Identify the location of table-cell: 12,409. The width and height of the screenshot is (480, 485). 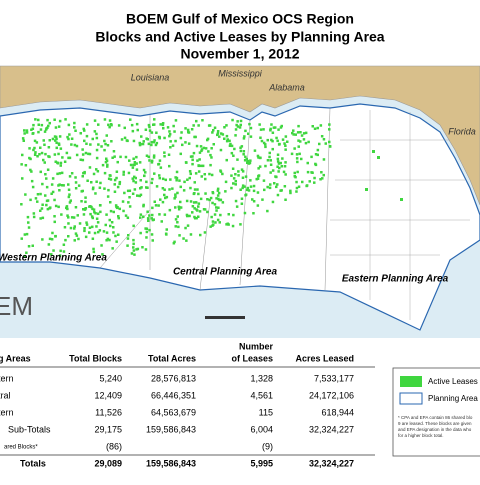
(108, 395).